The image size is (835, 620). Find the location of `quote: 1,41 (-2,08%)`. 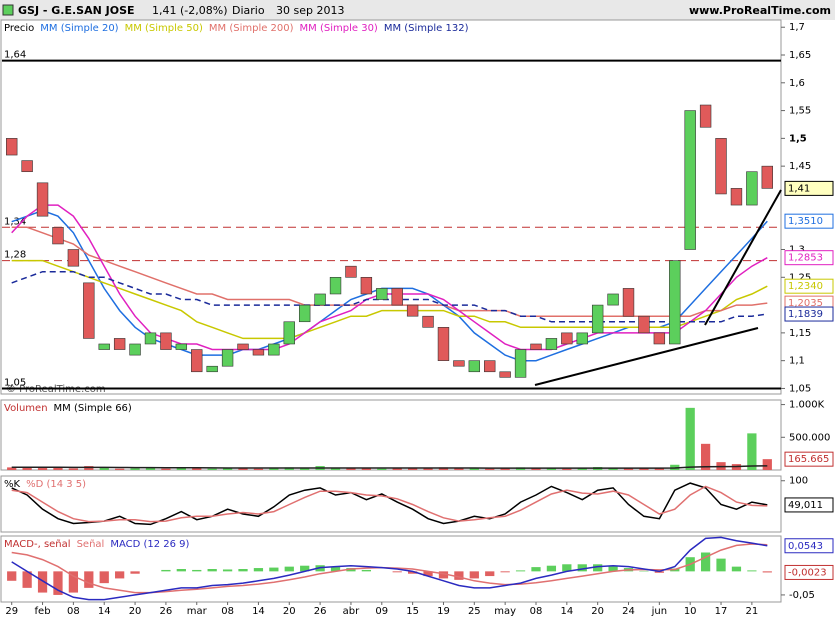

quote: 1,41 (-2,08%) is located at coordinates (190, 10).